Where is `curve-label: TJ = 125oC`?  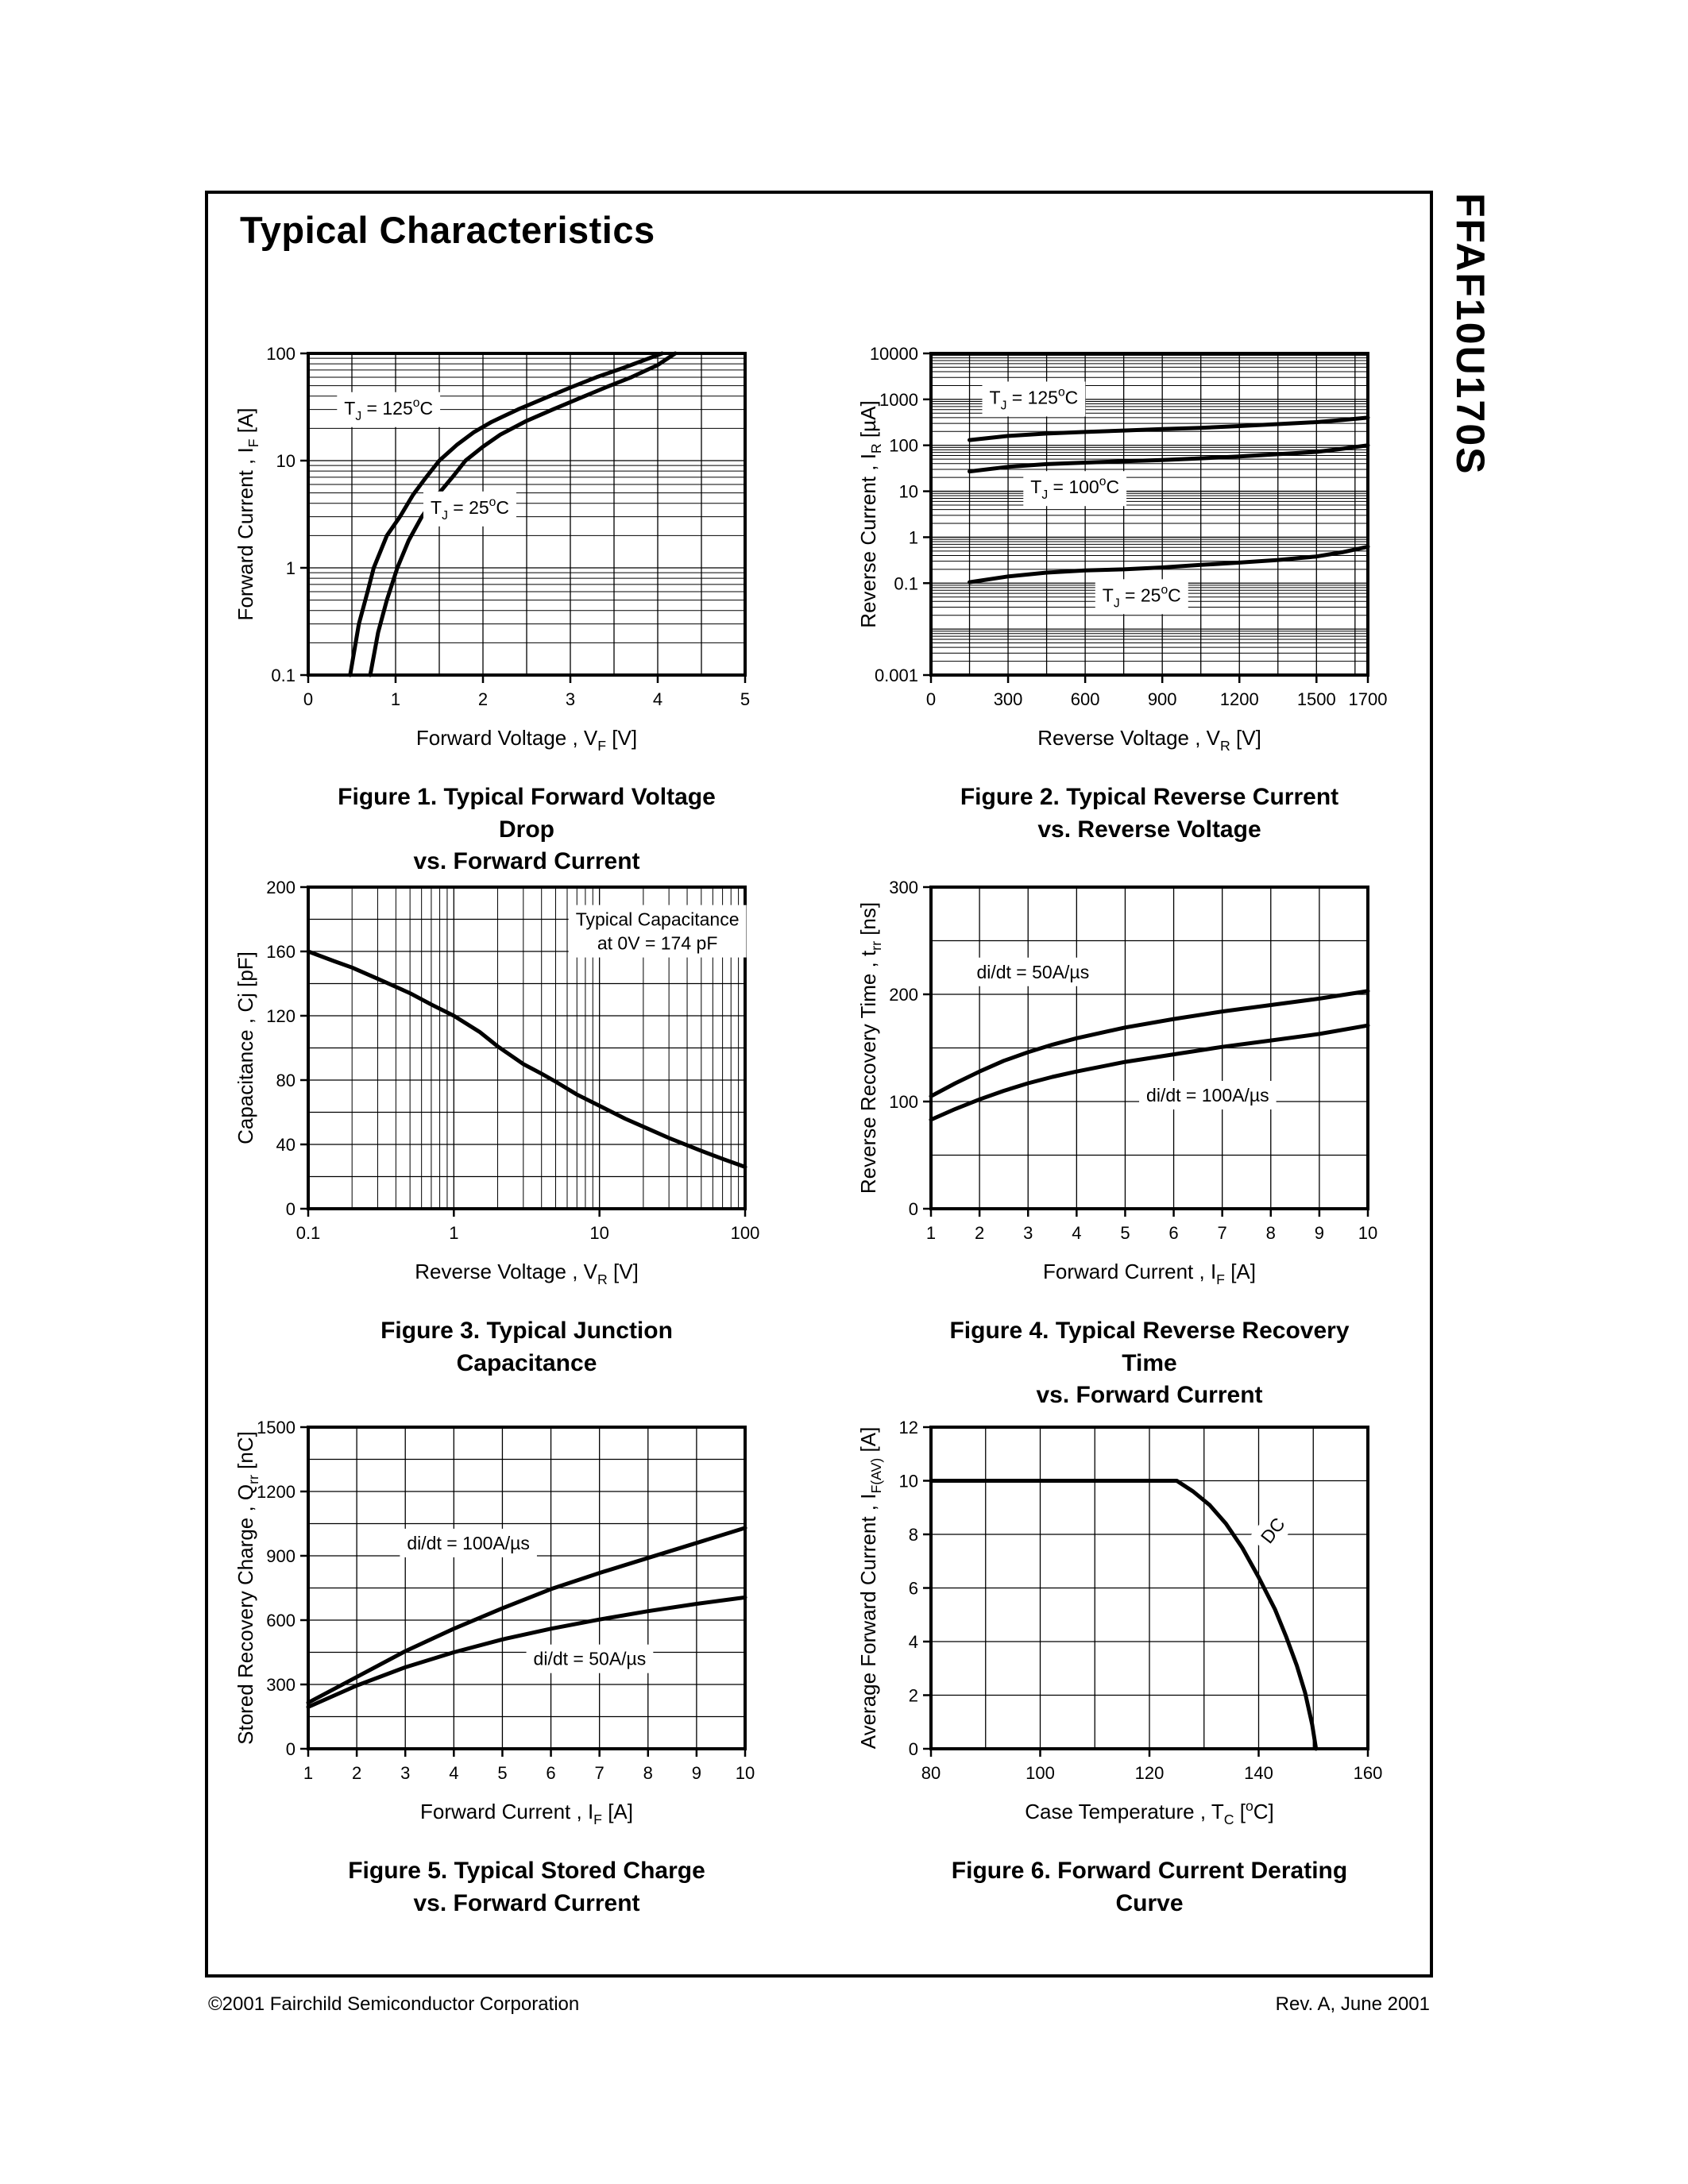 curve-label: TJ = 125oC is located at coordinates (1034, 398).